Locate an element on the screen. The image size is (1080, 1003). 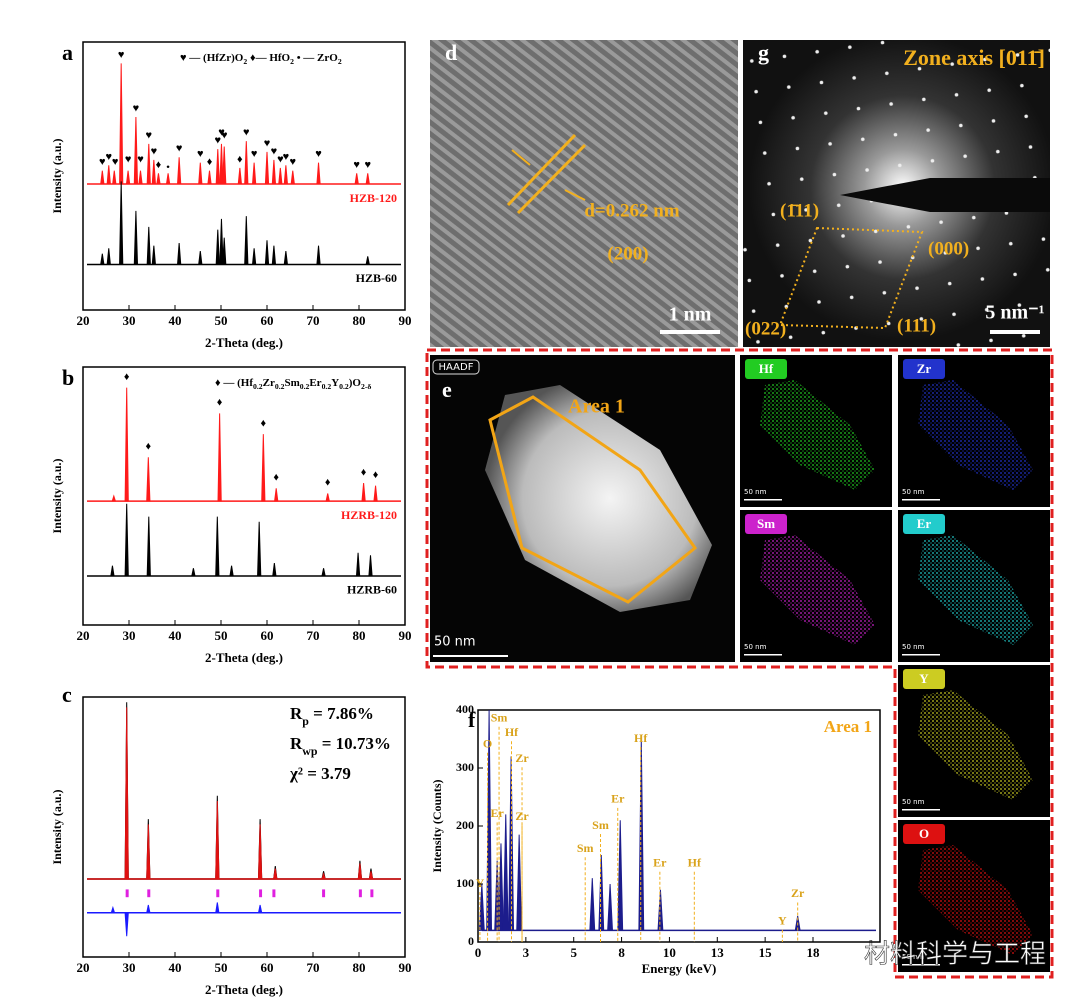
panel-letter: c is located at coordinates (67, 694).